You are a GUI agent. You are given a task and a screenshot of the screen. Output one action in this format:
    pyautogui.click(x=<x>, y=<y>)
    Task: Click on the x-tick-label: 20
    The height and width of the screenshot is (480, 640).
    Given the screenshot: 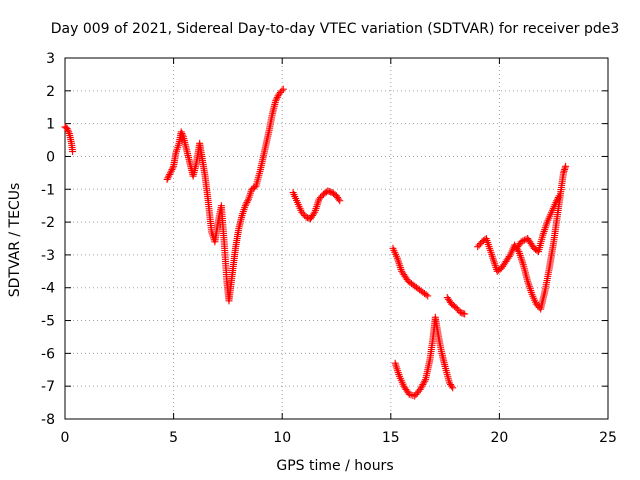 What is the action you would take?
    pyautogui.click(x=499, y=438)
    